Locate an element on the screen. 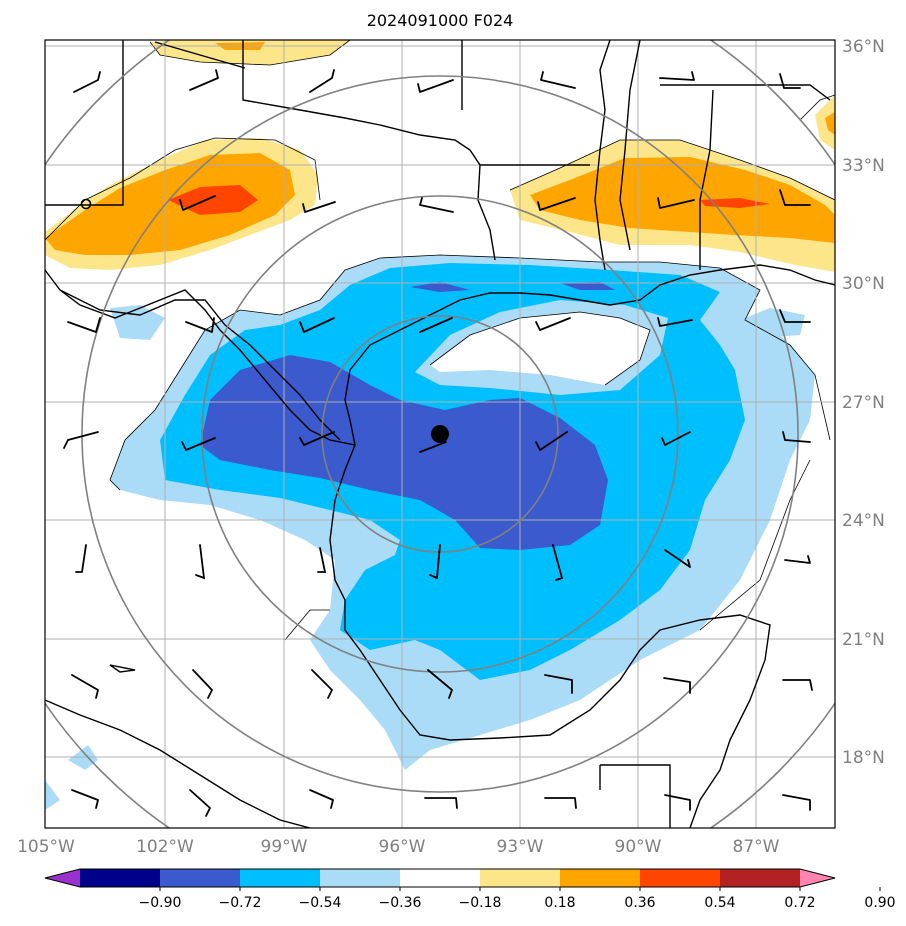 This screenshot has height=926, width=906. lon-label: 93°W is located at coordinates (520, 847).